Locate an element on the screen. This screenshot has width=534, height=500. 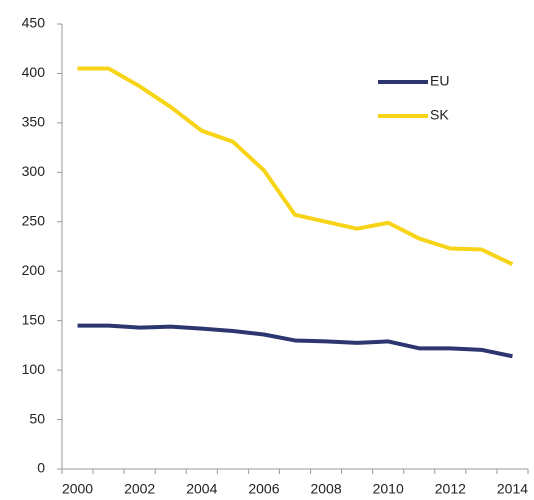
y-tick-label: 250 is located at coordinates (34, 220).